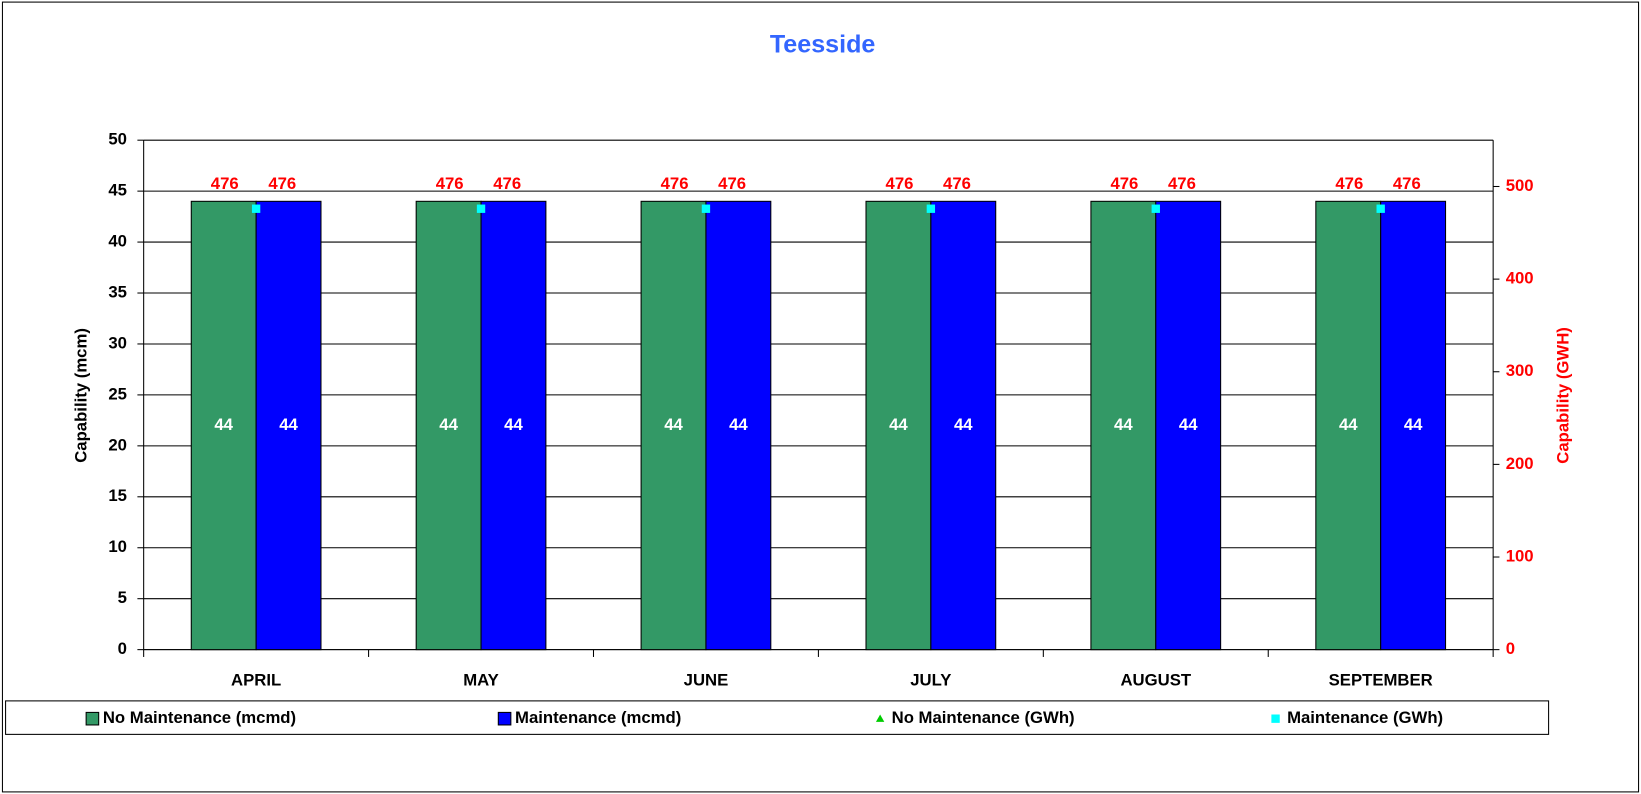 This screenshot has width=1641, height=794. What do you see at coordinates (1520, 185) in the screenshot?
I see `y2-tick-label: 500` at bounding box center [1520, 185].